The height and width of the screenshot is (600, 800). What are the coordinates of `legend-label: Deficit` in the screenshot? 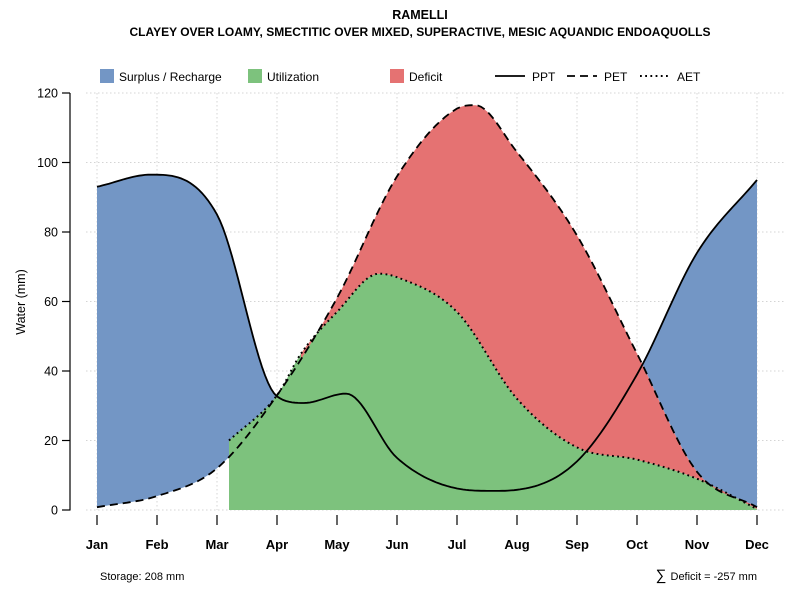 It's located at (426, 77).